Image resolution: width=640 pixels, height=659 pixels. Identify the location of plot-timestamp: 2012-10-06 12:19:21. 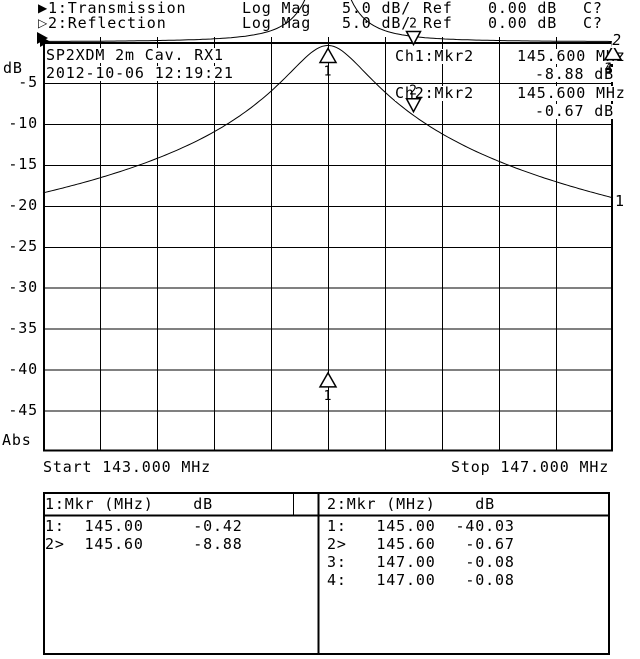
(140, 73).